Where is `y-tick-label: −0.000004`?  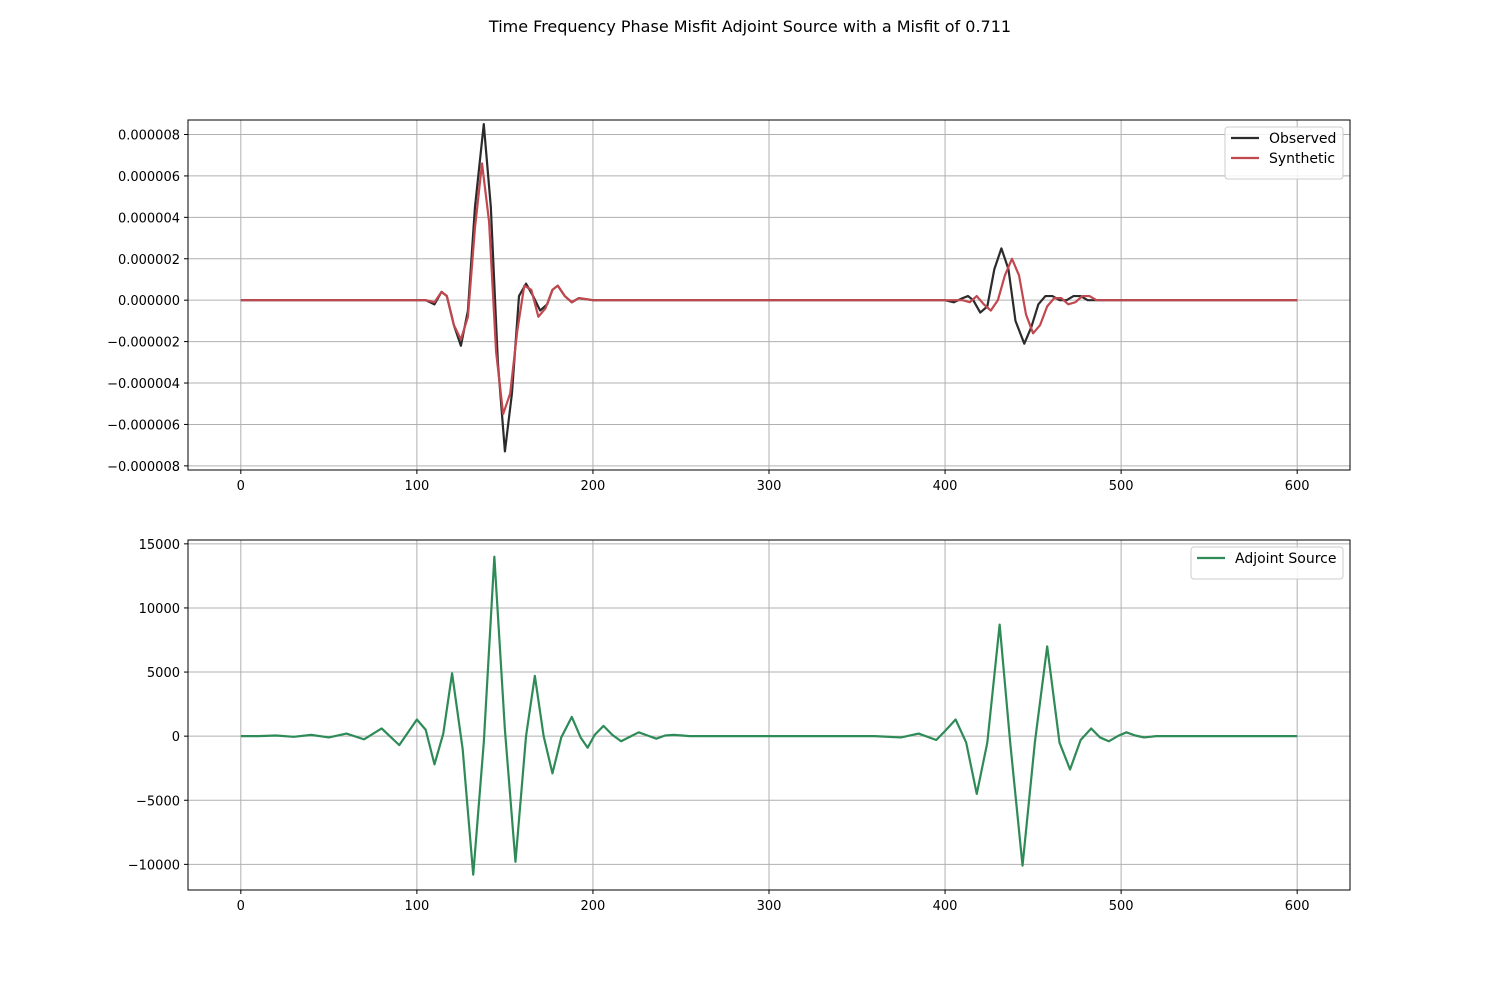
y-tick-label: −0.000004 is located at coordinates (143, 384).